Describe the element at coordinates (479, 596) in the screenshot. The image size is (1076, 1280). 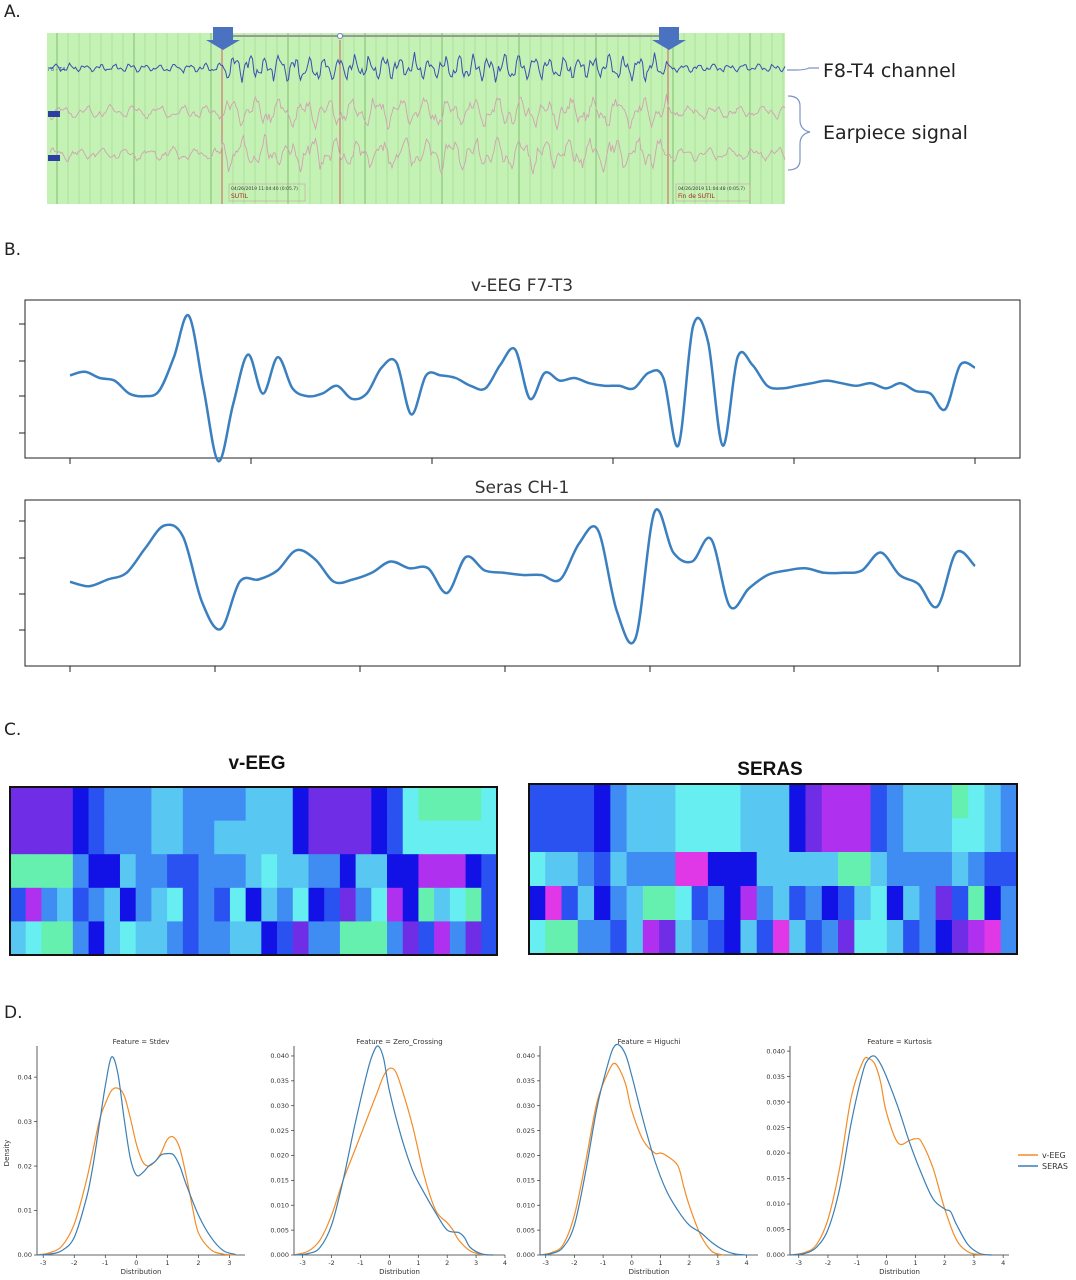
I see `axis-ticks` at that location.